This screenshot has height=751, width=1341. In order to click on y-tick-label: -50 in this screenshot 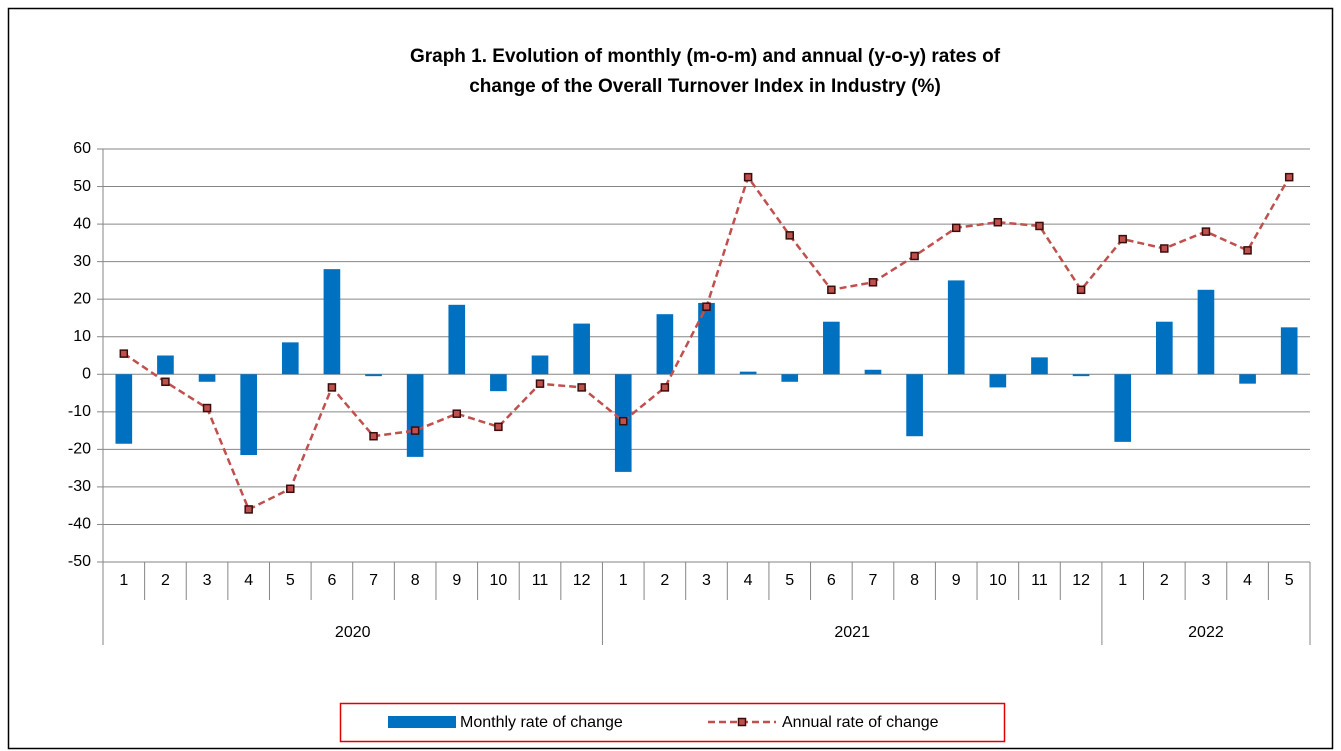, I will do `click(79, 561)`.